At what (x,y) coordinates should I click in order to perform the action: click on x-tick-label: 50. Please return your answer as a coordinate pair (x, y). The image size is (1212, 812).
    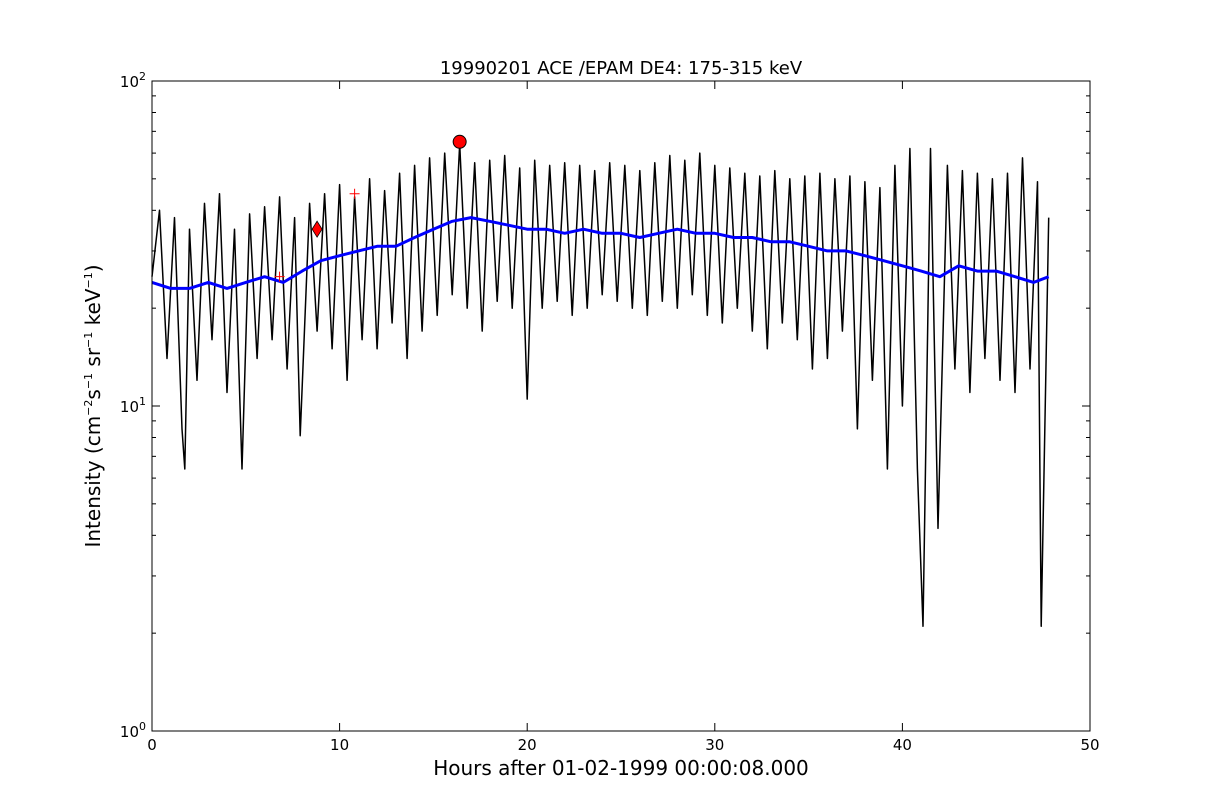
    Looking at the image, I should click on (1089, 745).